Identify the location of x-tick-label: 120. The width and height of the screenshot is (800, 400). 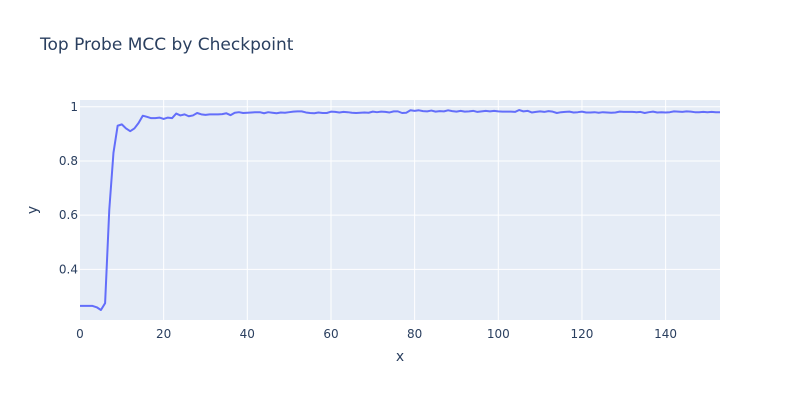
(582, 334).